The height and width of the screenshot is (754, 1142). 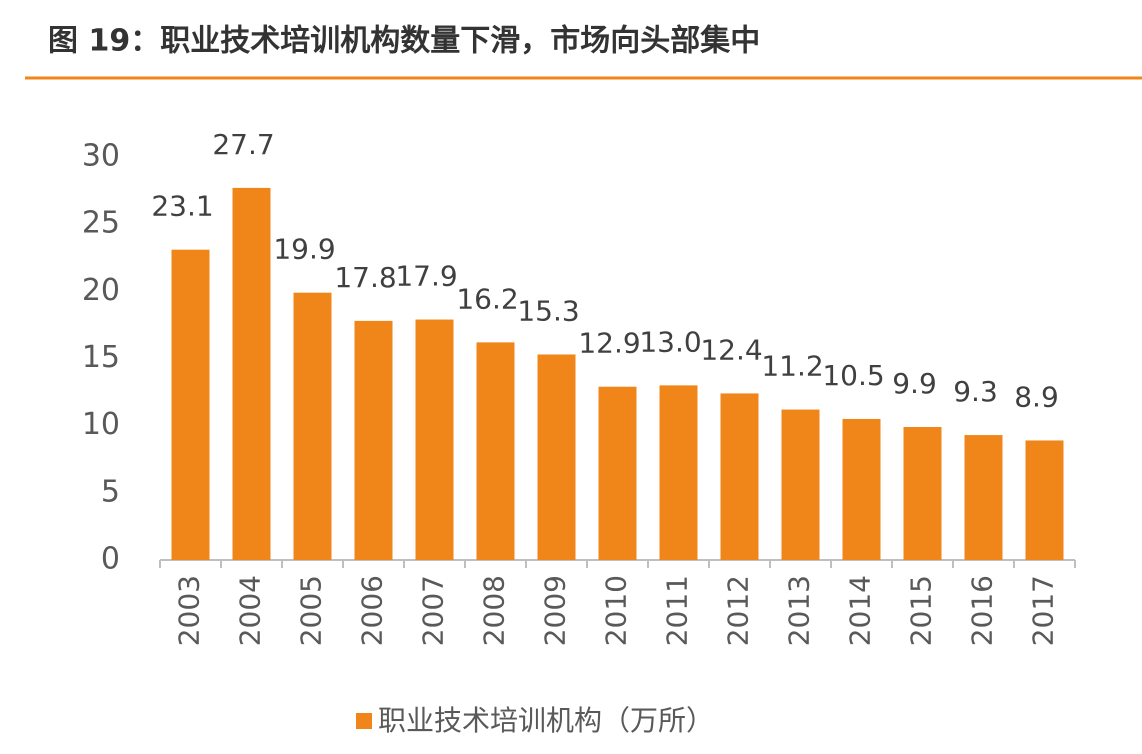 I want to click on x-tick-label: 2005, so click(x=311, y=610).